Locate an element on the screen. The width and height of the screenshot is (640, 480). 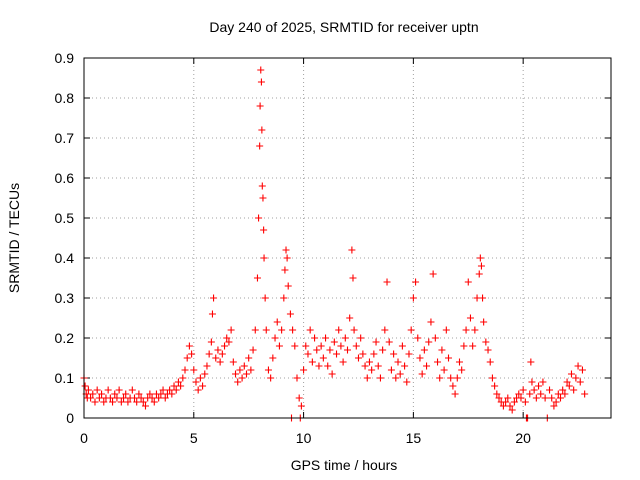
x-tick-label: 20 is located at coordinates (523, 438).